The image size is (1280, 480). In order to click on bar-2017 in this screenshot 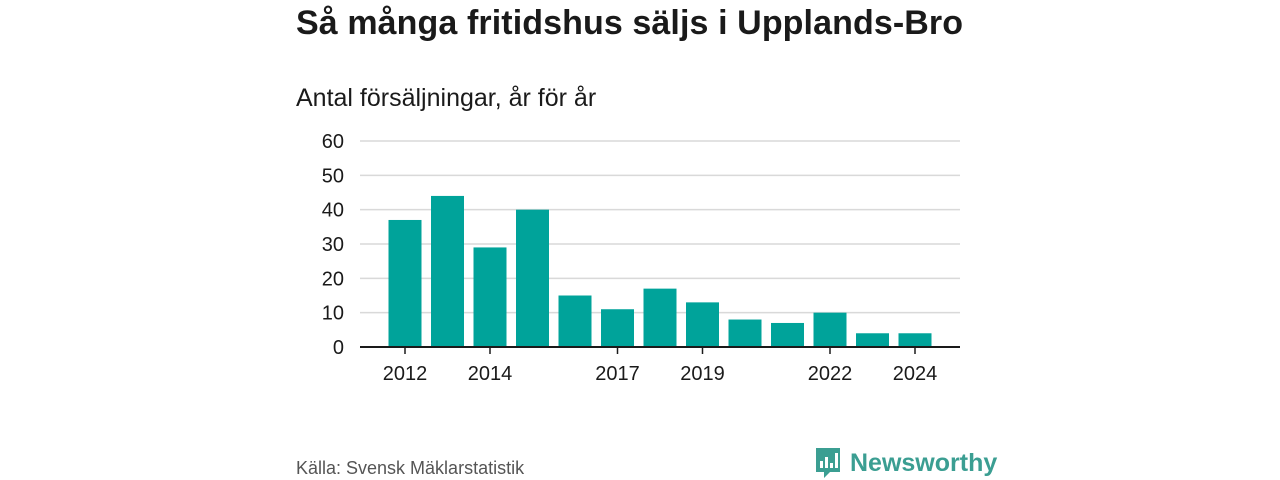, I will do `click(617, 328)`.